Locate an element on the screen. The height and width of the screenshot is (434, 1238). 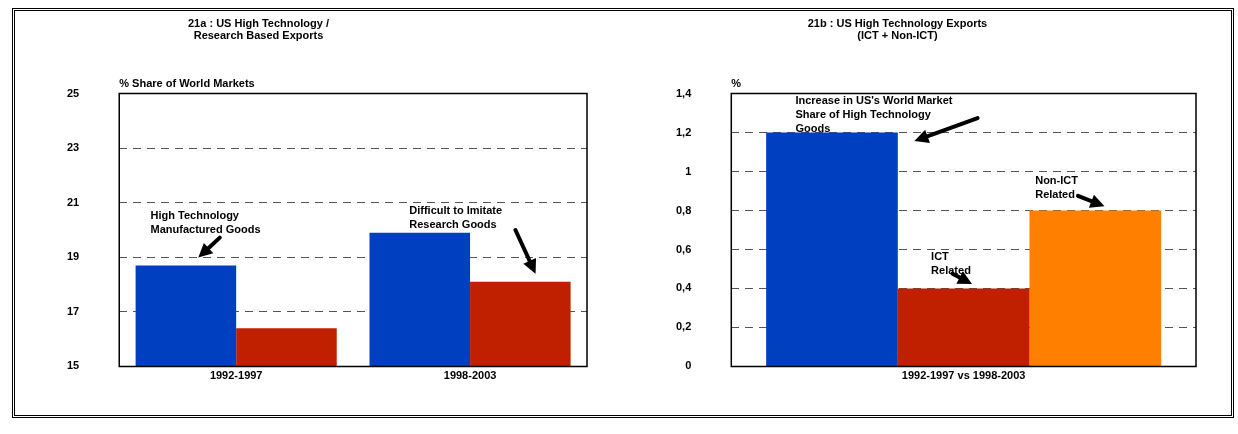
y-axis-title: % Share of World Markets is located at coordinates (187, 83).